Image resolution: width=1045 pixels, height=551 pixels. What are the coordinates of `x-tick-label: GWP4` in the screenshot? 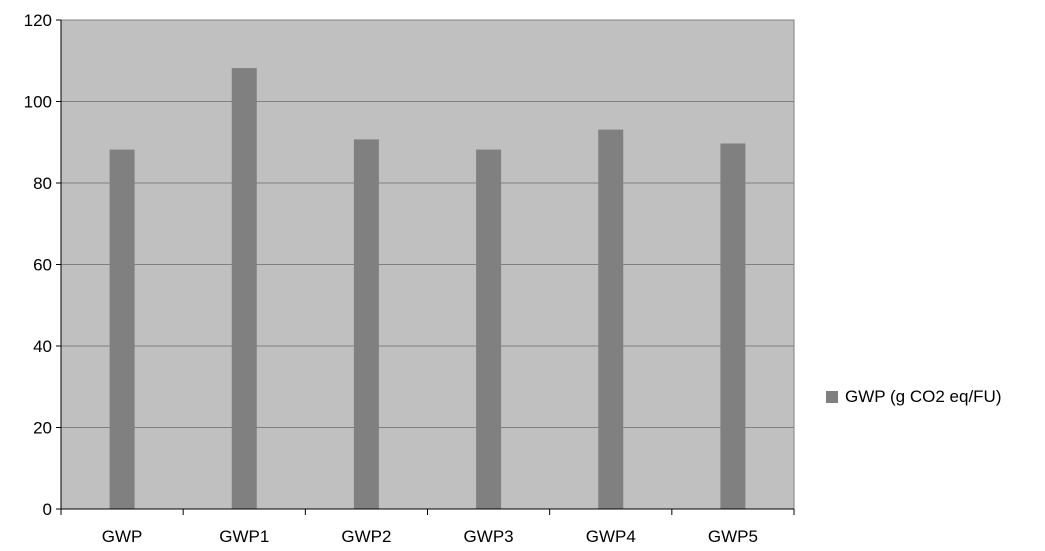 It's located at (611, 536).